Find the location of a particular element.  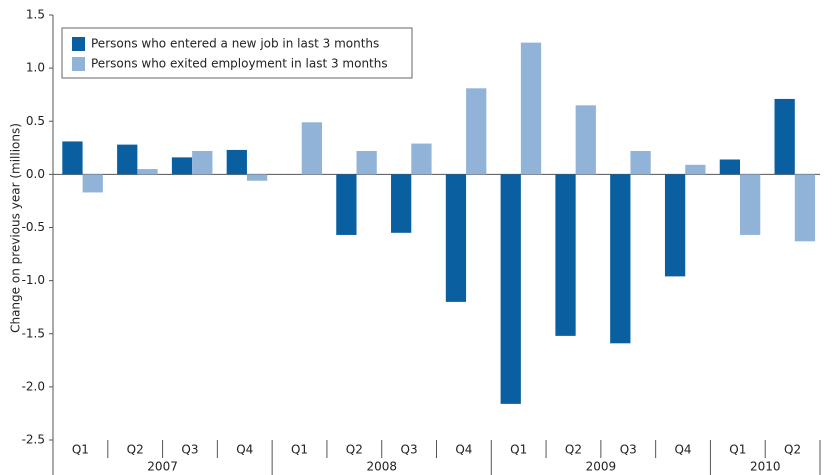

y-tick-label: 0.5 is located at coordinates (35, 121).